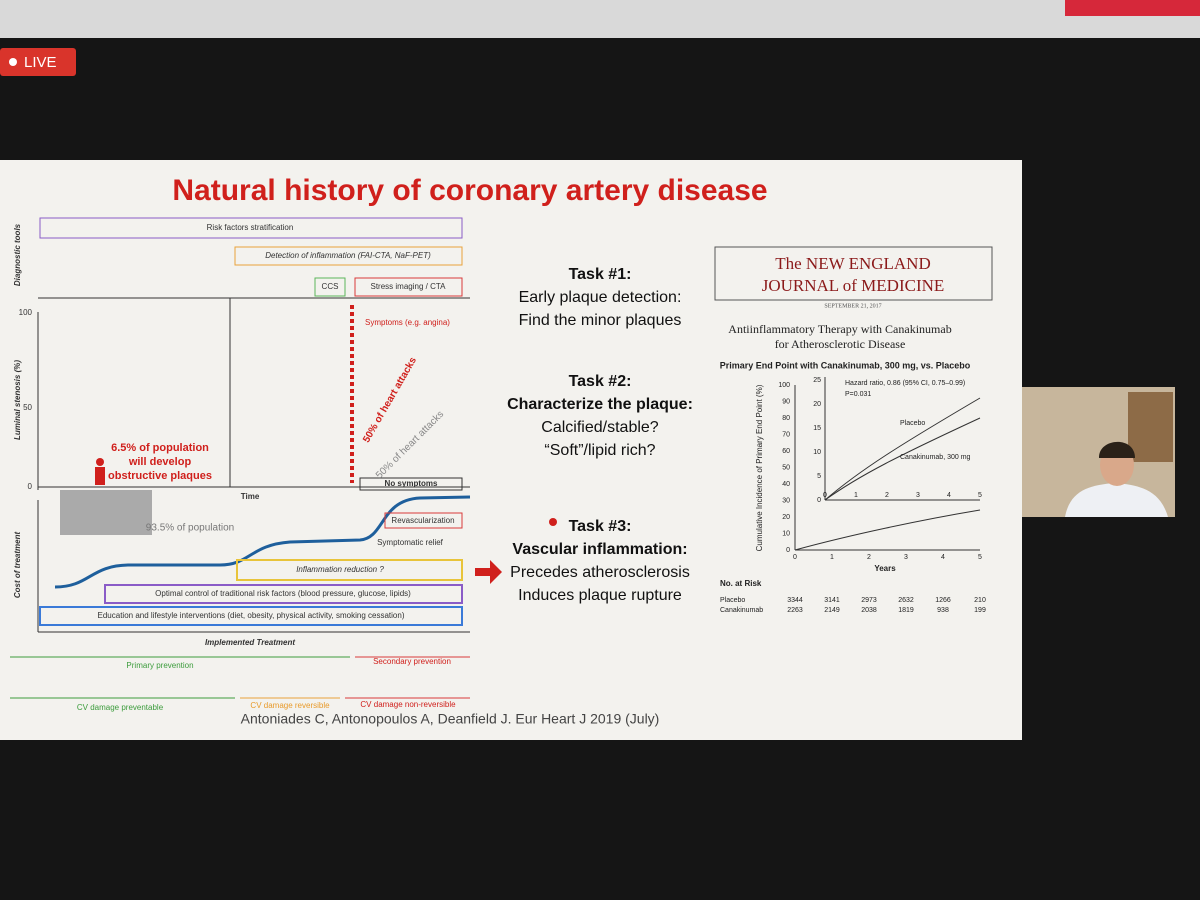  Describe the element at coordinates (905, 383) in the screenshot. I see `hazard: Hazard ratio, 0.86 (95% CI, 0.75–0.99)` at that location.